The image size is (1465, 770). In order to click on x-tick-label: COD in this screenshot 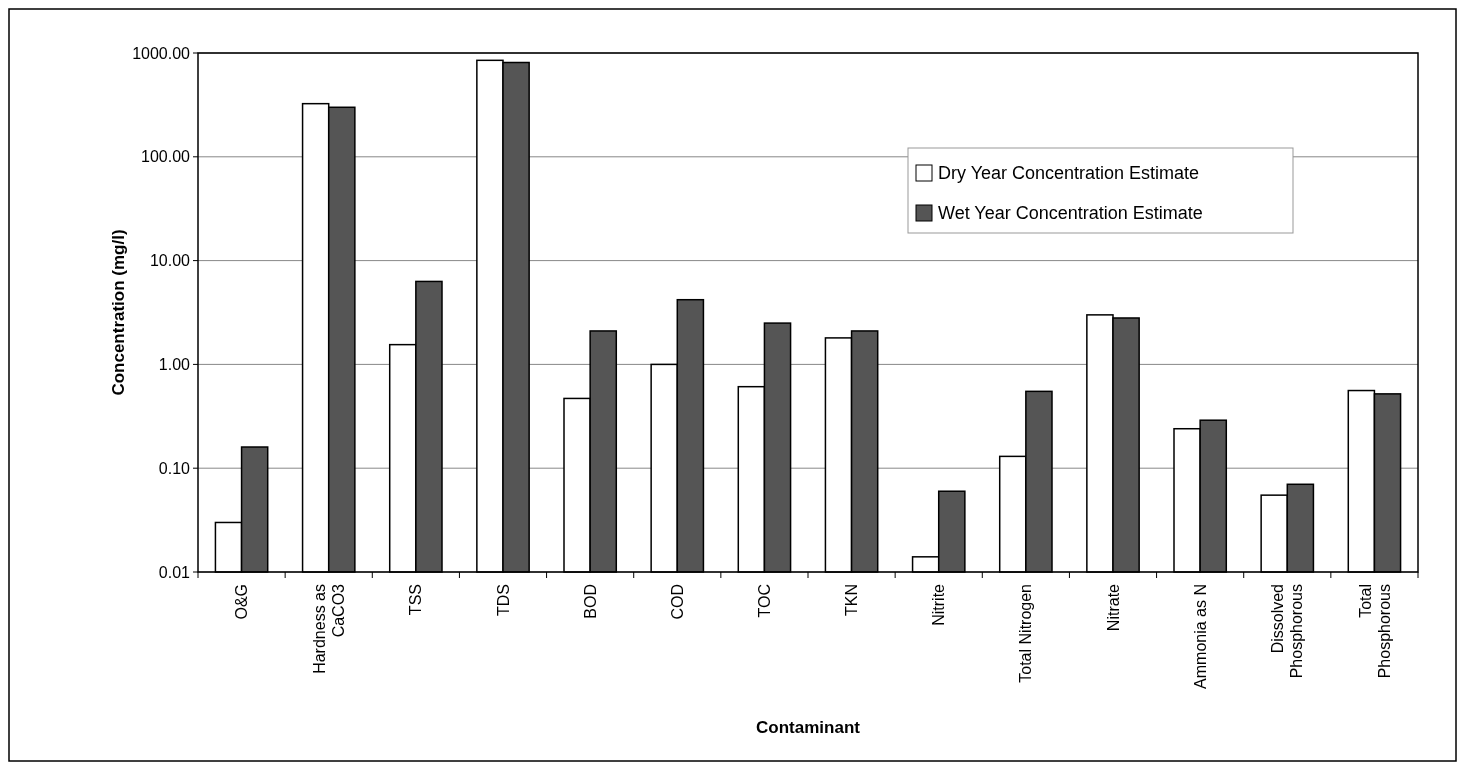, I will do `click(677, 602)`.